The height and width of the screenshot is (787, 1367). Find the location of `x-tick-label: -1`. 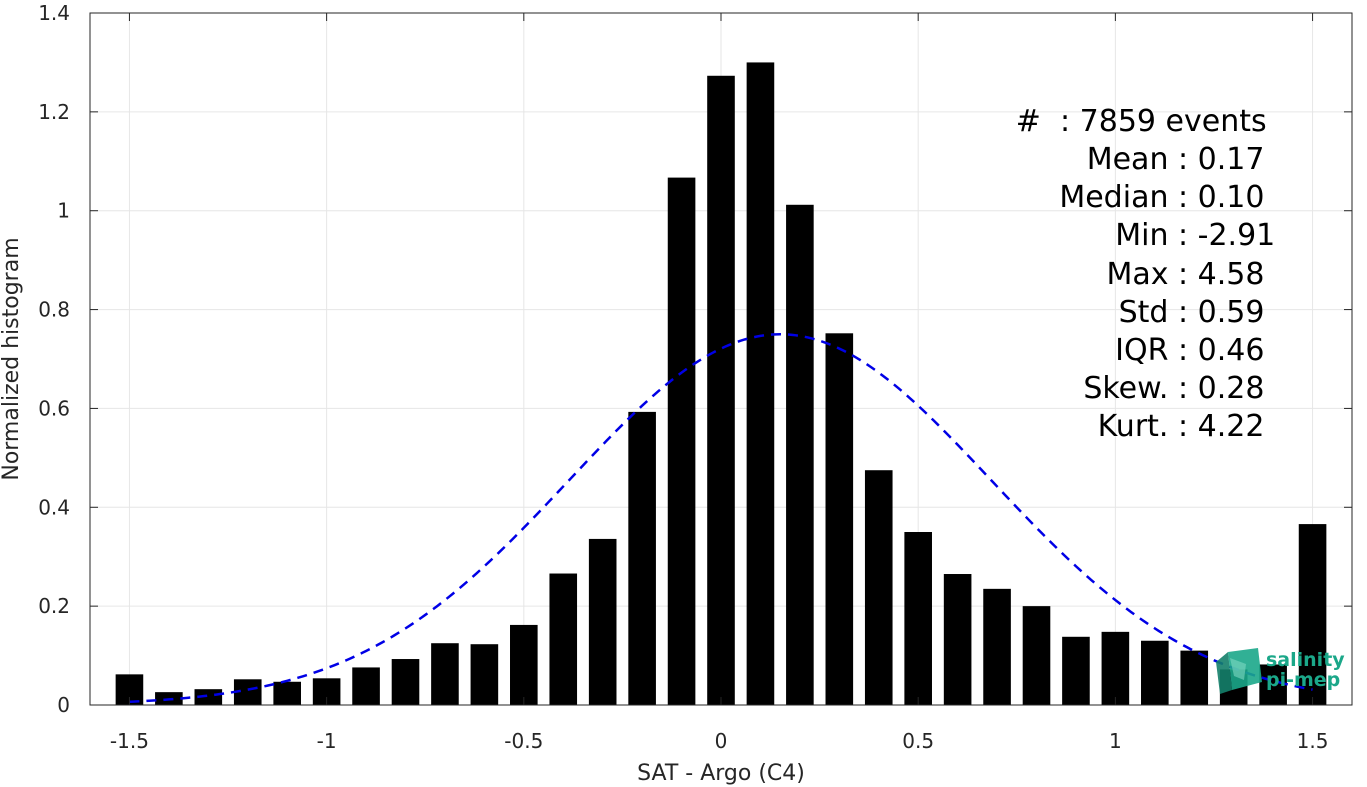

x-tick-label: -1 is located at coordinates (327, 741).